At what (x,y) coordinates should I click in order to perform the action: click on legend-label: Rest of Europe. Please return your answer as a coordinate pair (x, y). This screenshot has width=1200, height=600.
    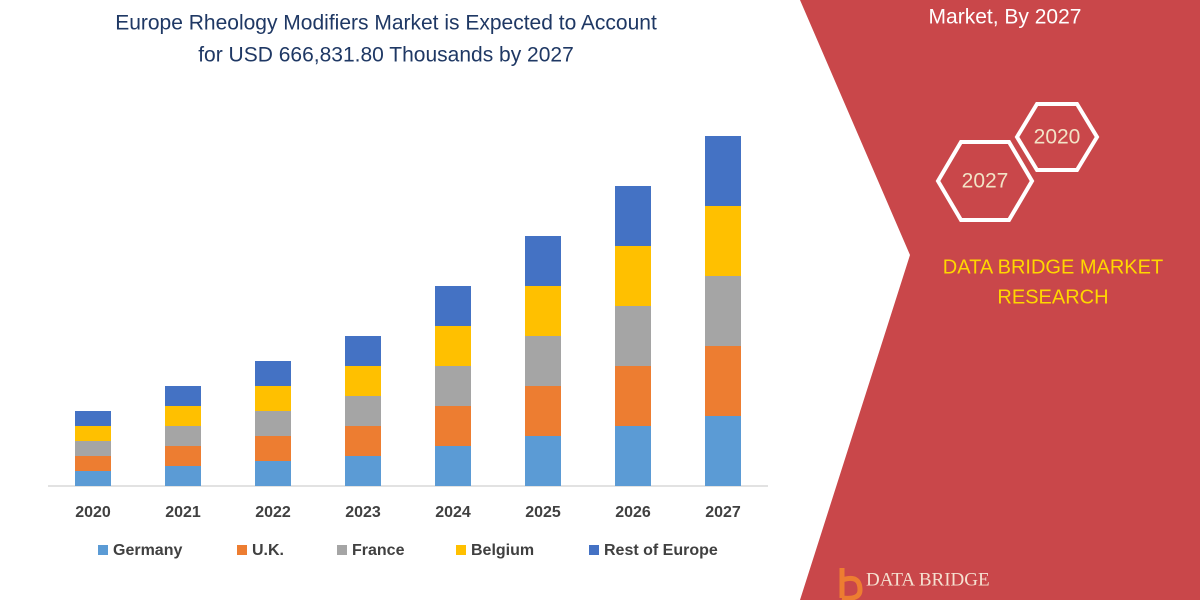
    Looking at the image, I should click on (661, 550).